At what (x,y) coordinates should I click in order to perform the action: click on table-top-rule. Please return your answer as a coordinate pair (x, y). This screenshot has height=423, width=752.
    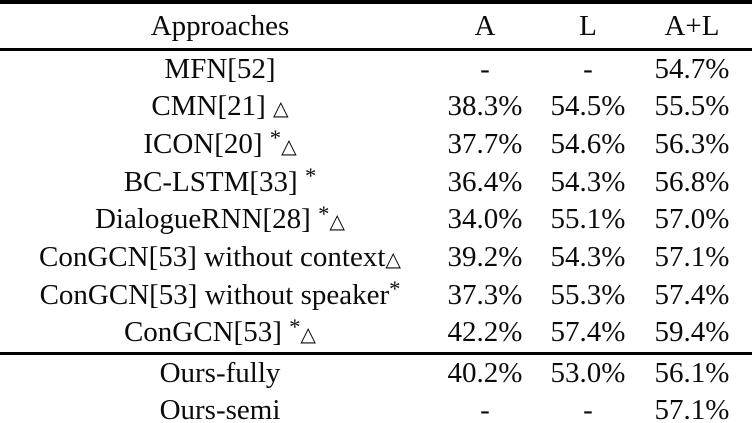
    Looking at the image, I should click on (376, 2).